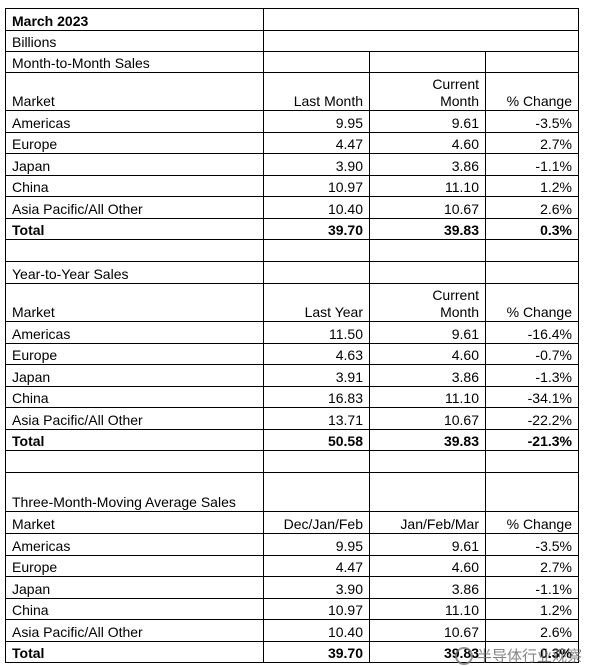 Image resolution: width=589 pixels, height=666 pixels. I want to click on table-cell: 10.97, so click(316, 185).